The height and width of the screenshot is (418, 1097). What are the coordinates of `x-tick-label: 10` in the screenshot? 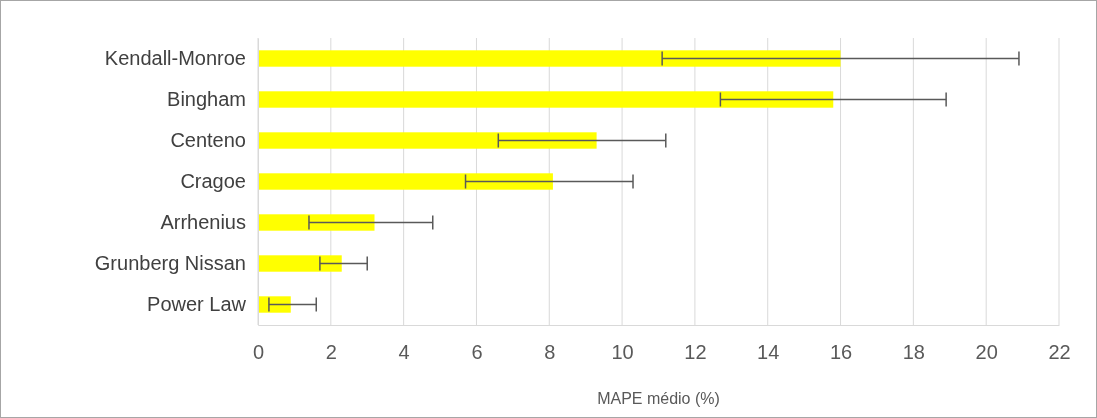 It's located at (622, 352).